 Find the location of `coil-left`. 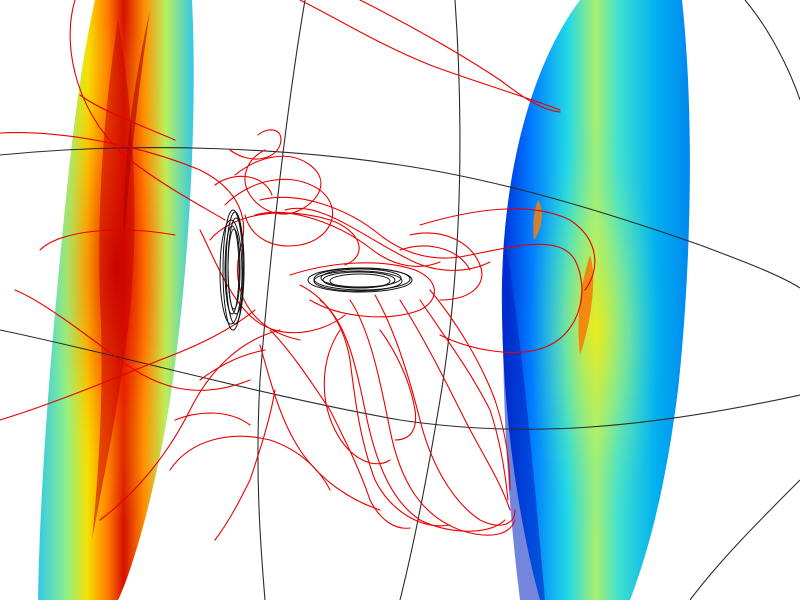

coil-left is located at coordinates (232, 270).